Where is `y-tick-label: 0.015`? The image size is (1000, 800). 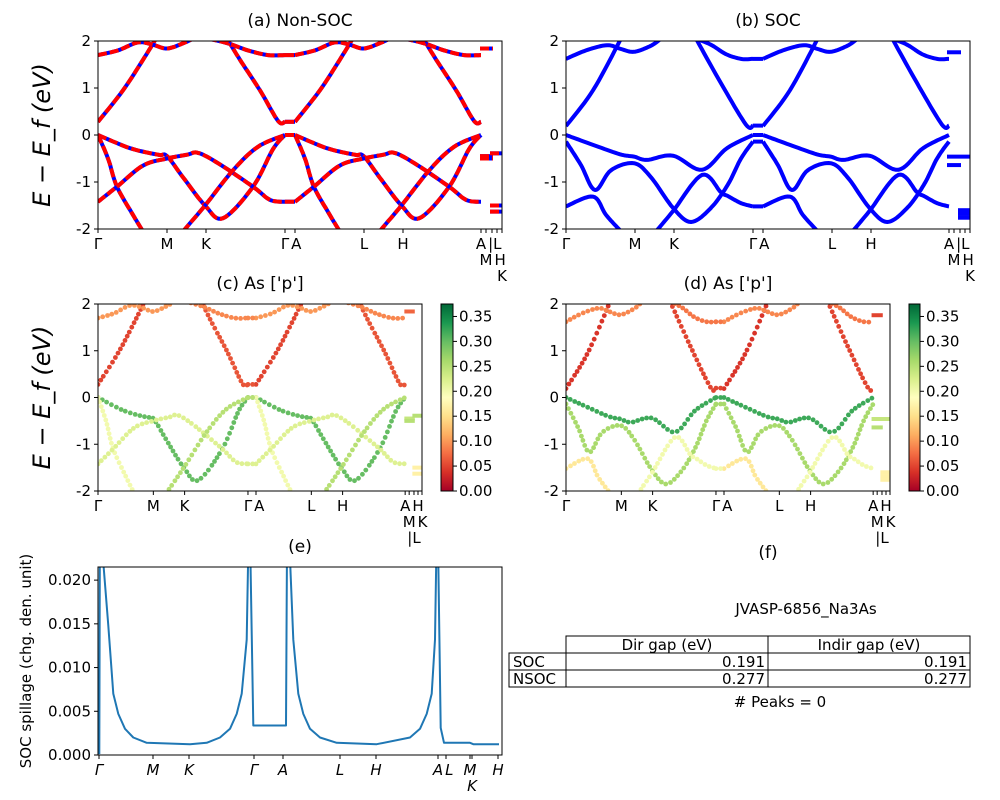 y-tick-label: 0.015 is located at coordinates (69, 624).